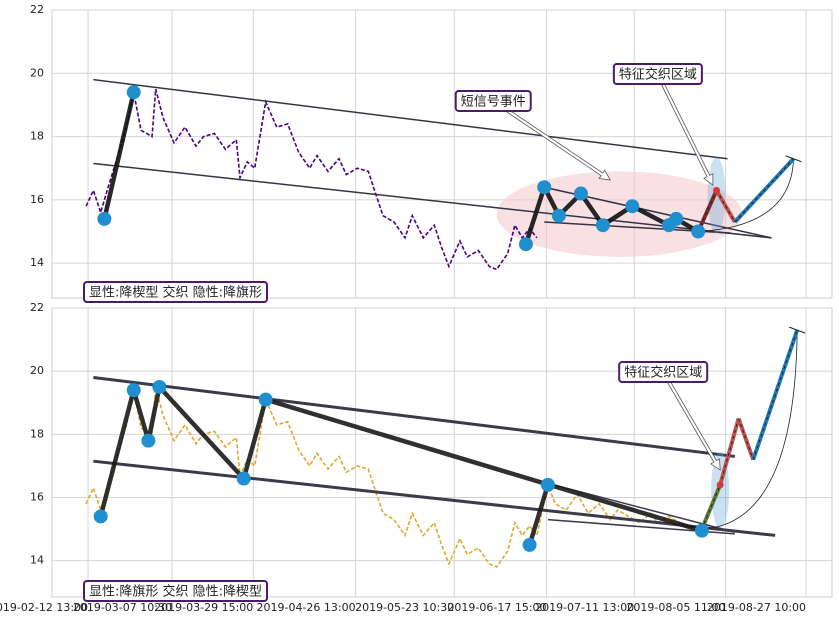  I want to click on x-tick-label: 2019-03-29 15:00, so click(203, 607).